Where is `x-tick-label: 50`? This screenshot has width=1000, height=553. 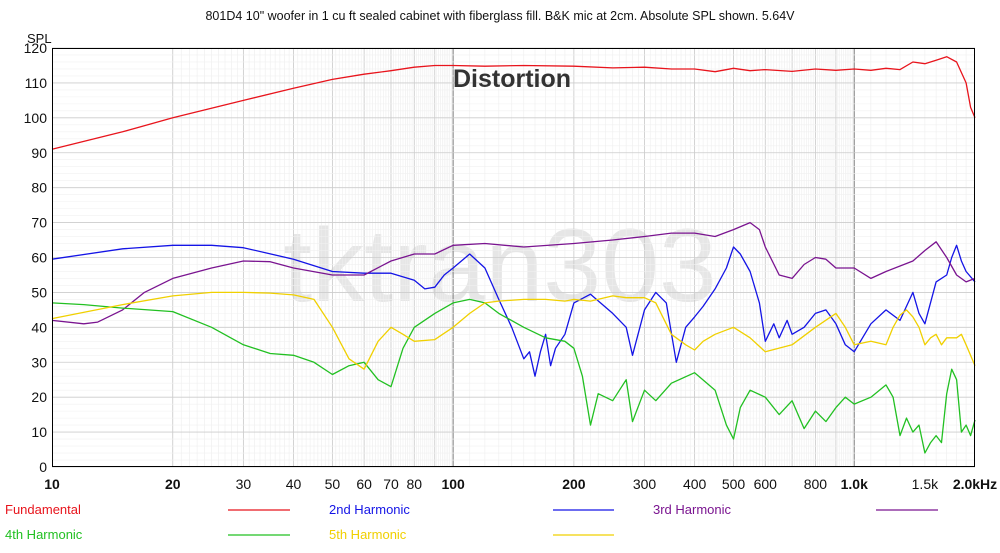 x-tick-label: 50 is located at coordinates (333, 484).